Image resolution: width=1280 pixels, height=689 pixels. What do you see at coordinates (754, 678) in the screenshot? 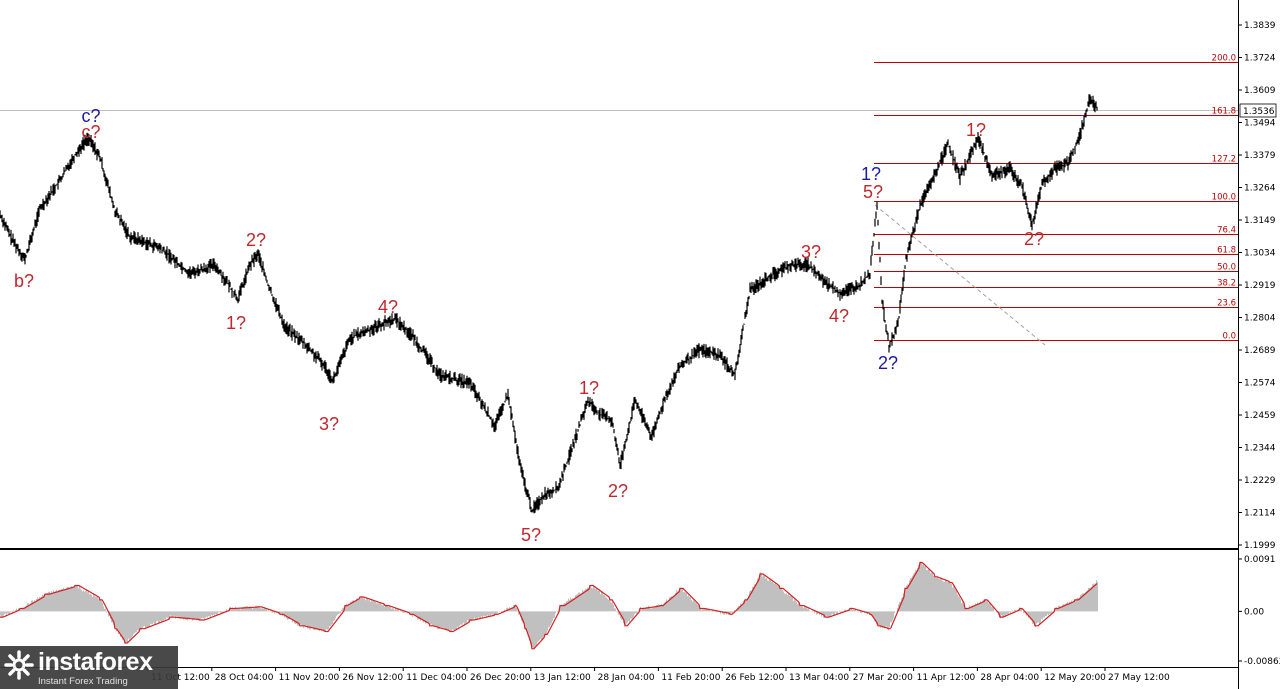
I see `time-tick-label: 26 Feb 12:00` at bounding box center [754, 678].